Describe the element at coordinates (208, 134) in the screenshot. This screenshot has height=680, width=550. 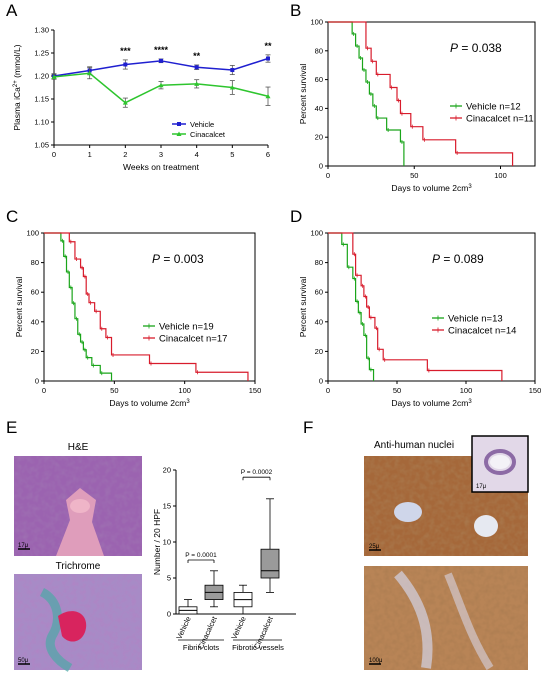
I see `legend-label: Cinacalcet` at that location.